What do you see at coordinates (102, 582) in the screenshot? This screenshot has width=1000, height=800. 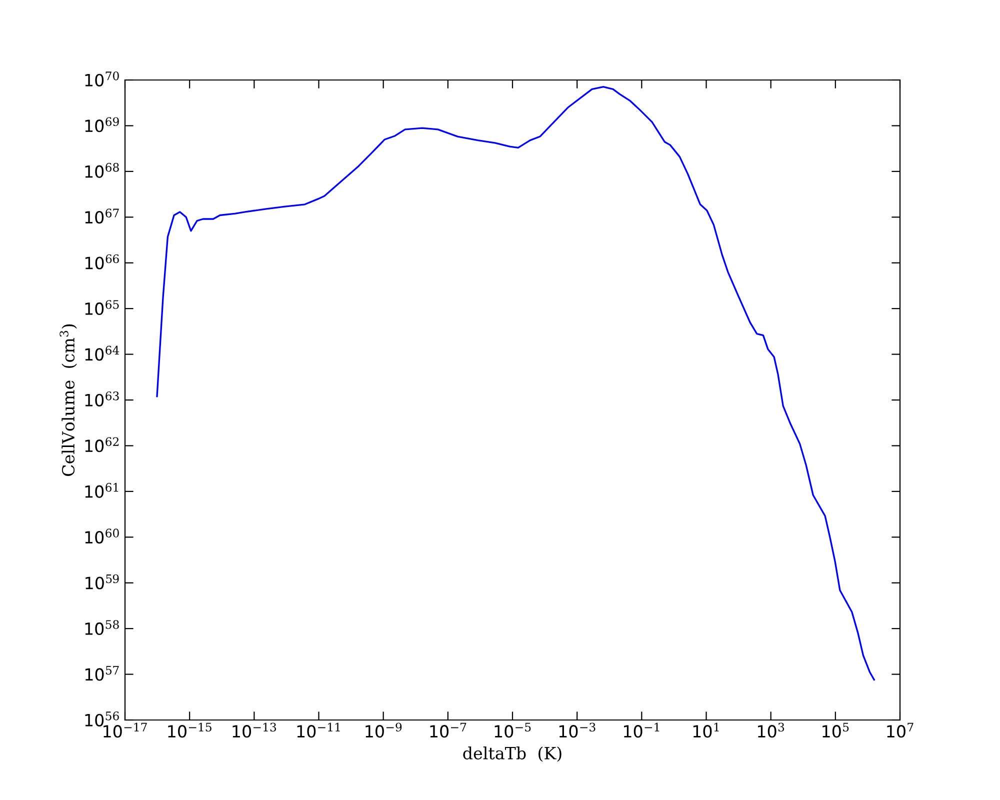 I see `y-tick-label: 10$^{59}$` at bounding box center [102, 582].